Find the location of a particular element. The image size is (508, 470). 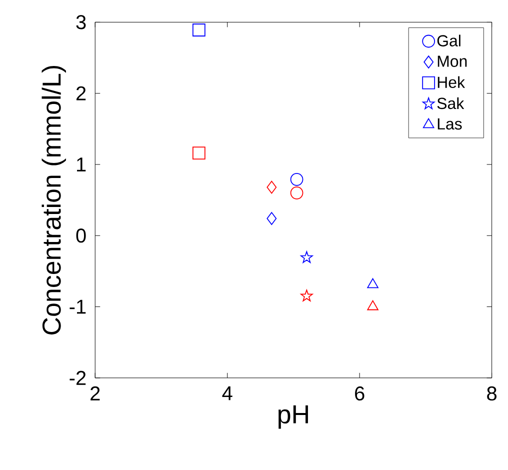

y-tick-label: 0 is located at coordinates (81, 235).